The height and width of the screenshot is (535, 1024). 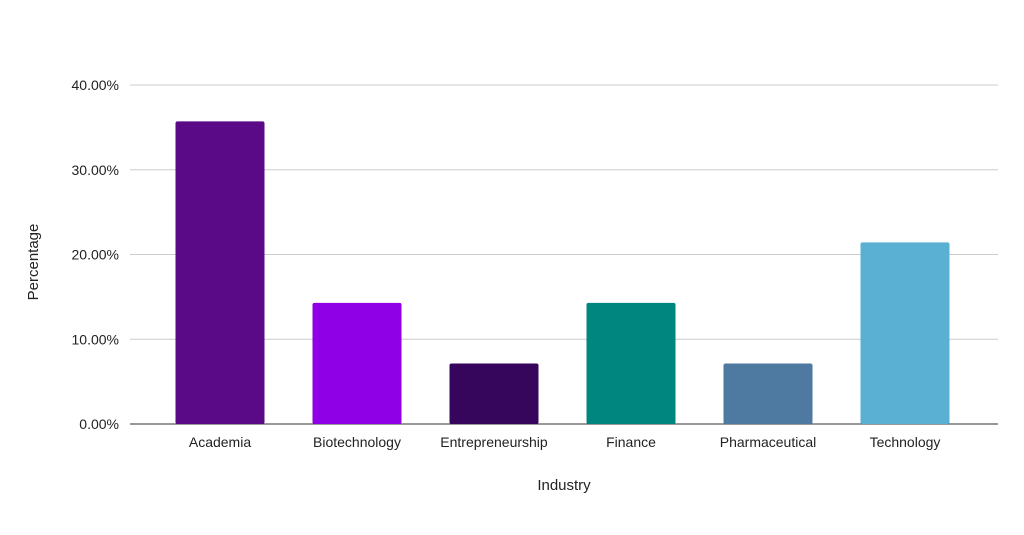 I want to click on bar-academia, so click(x=220, y=272).